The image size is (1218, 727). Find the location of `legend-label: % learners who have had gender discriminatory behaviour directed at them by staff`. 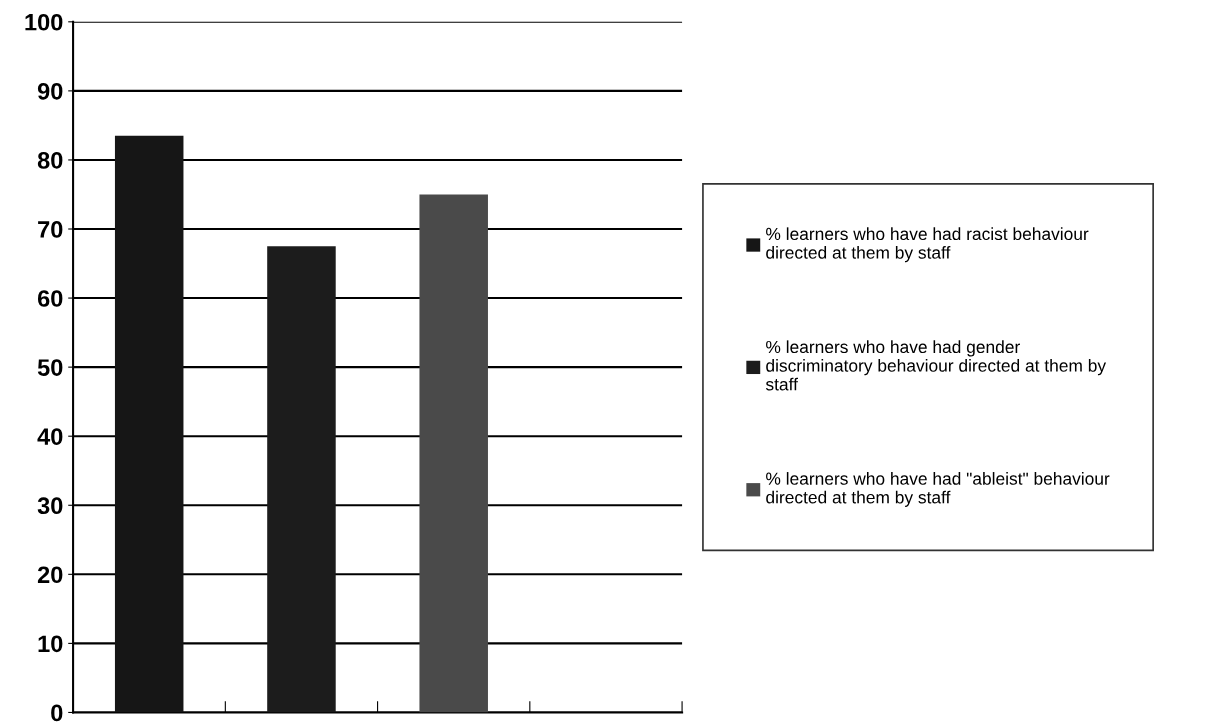

legend-label: % learners who have had gender discriminatory behaviour directed at them by staff is located at coordinates (936, 365).